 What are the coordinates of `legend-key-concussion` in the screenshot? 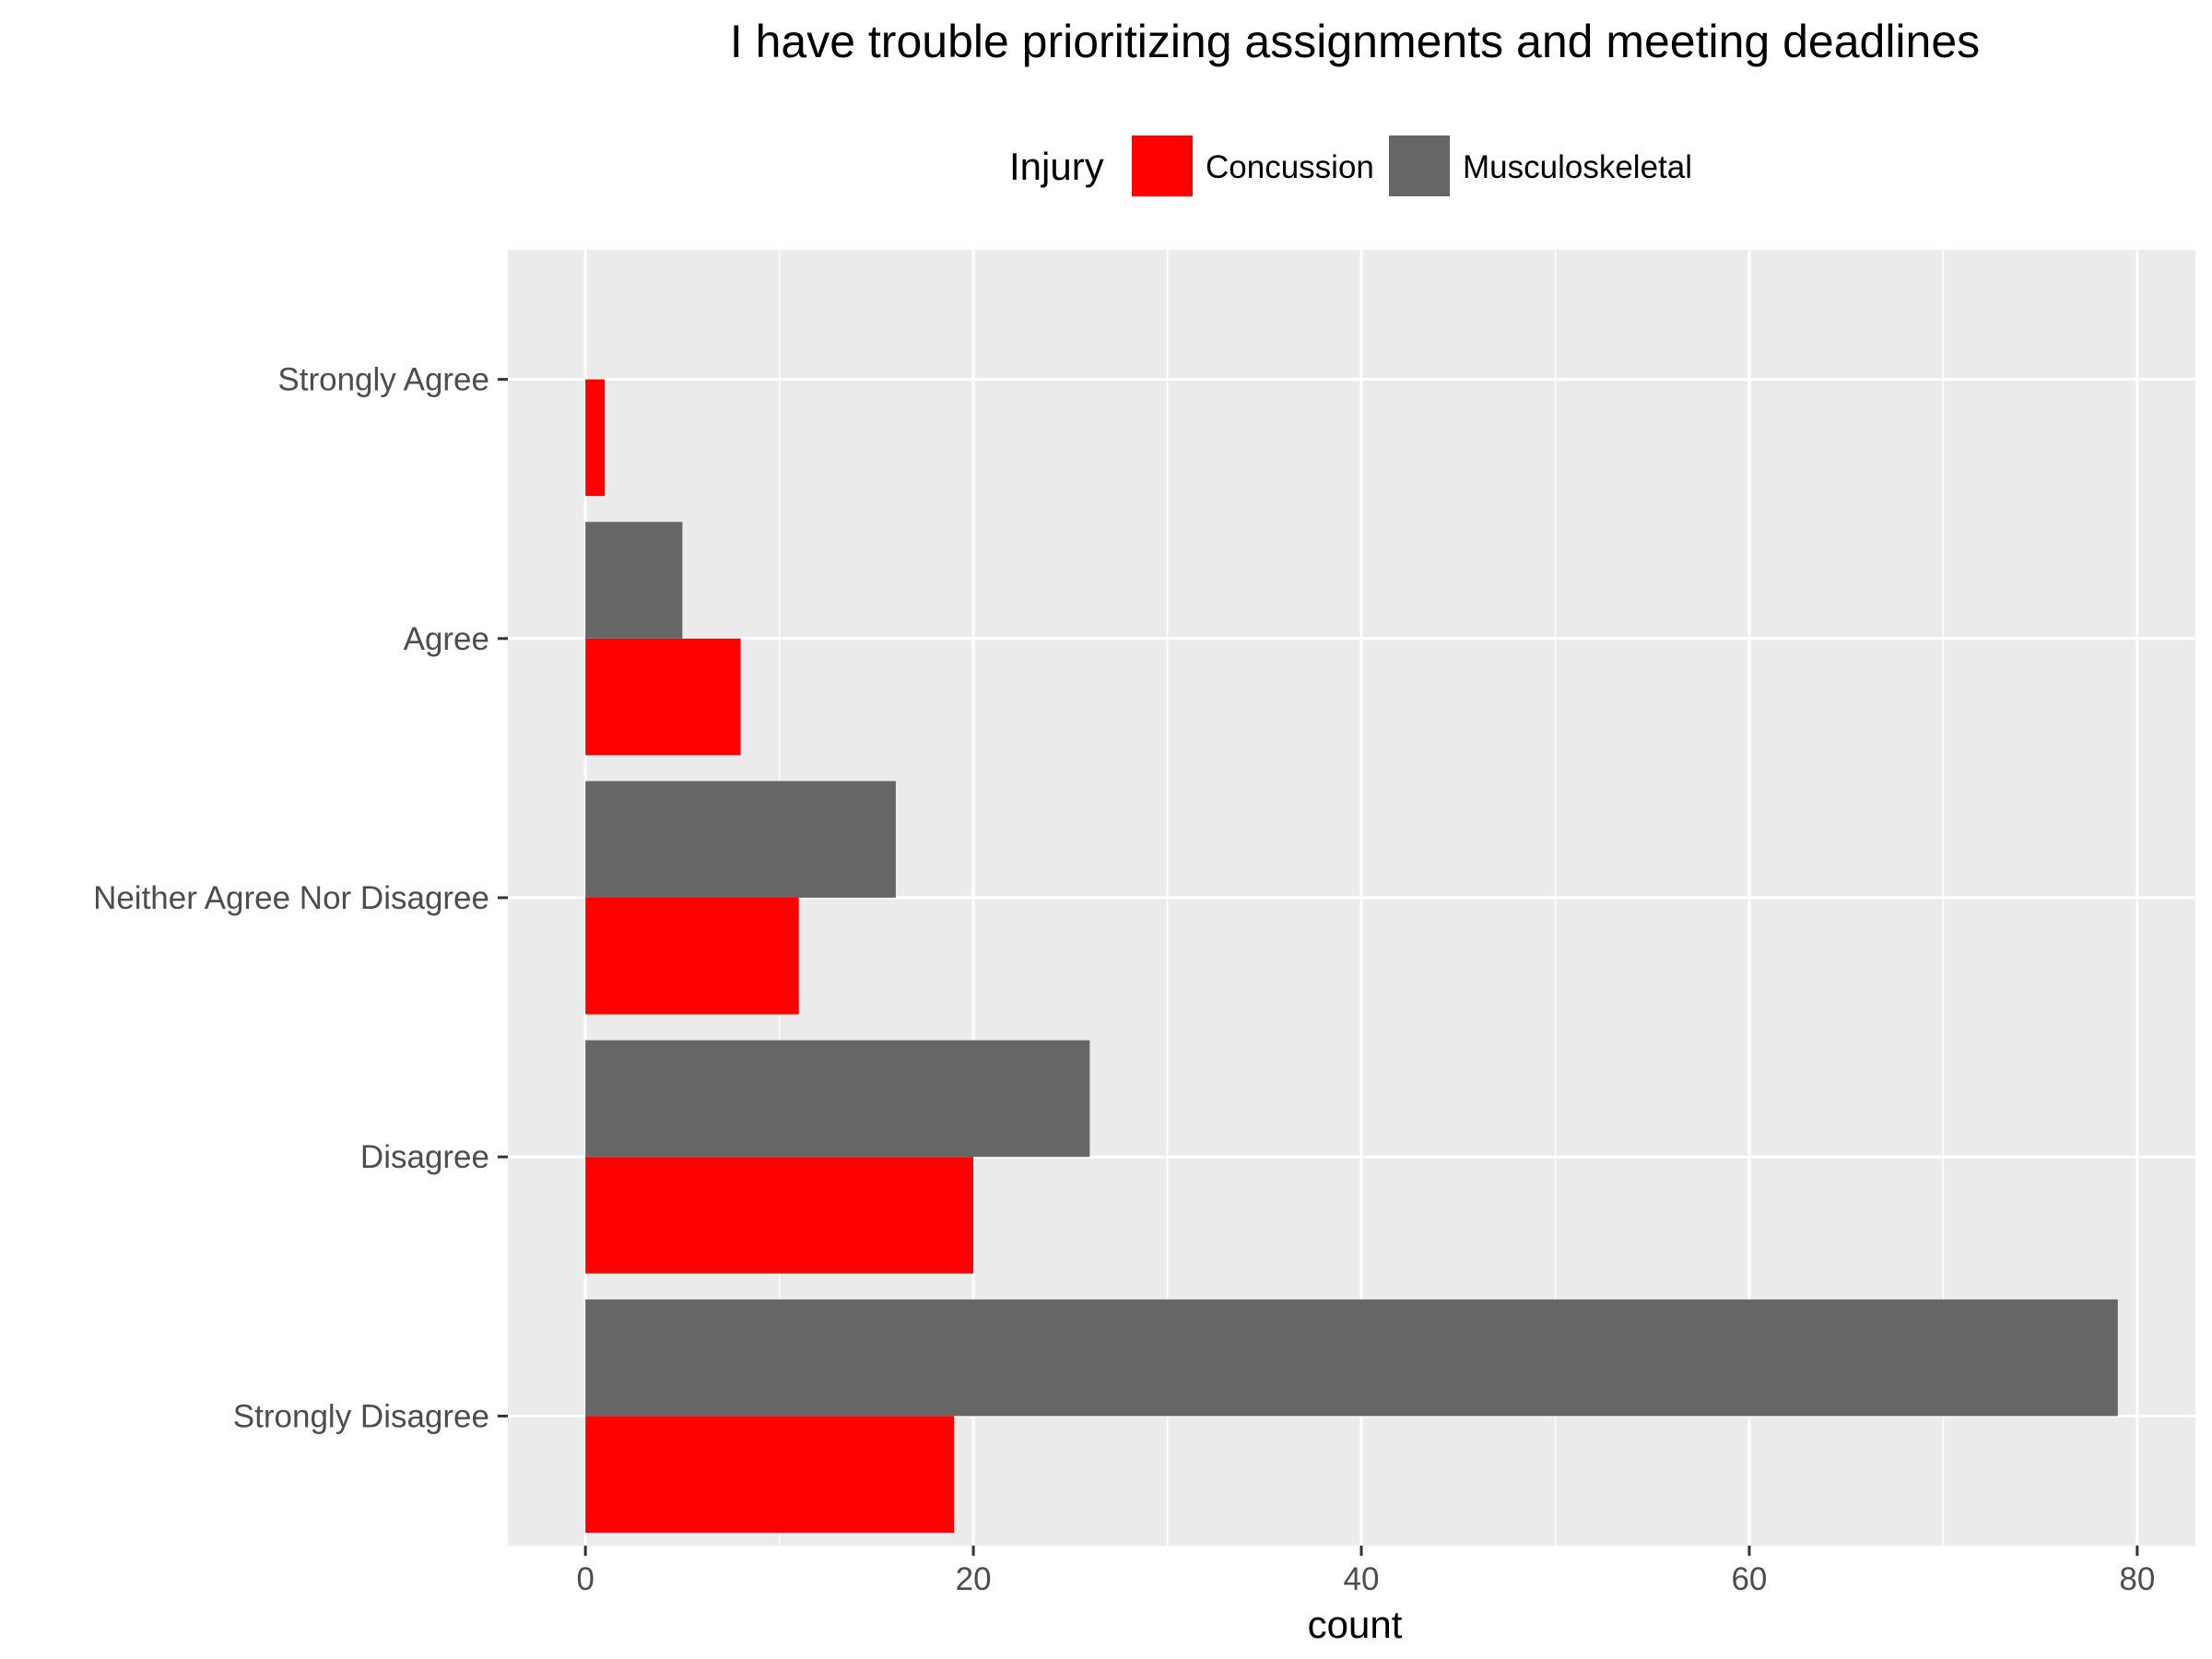 It's located at (1162, 165).